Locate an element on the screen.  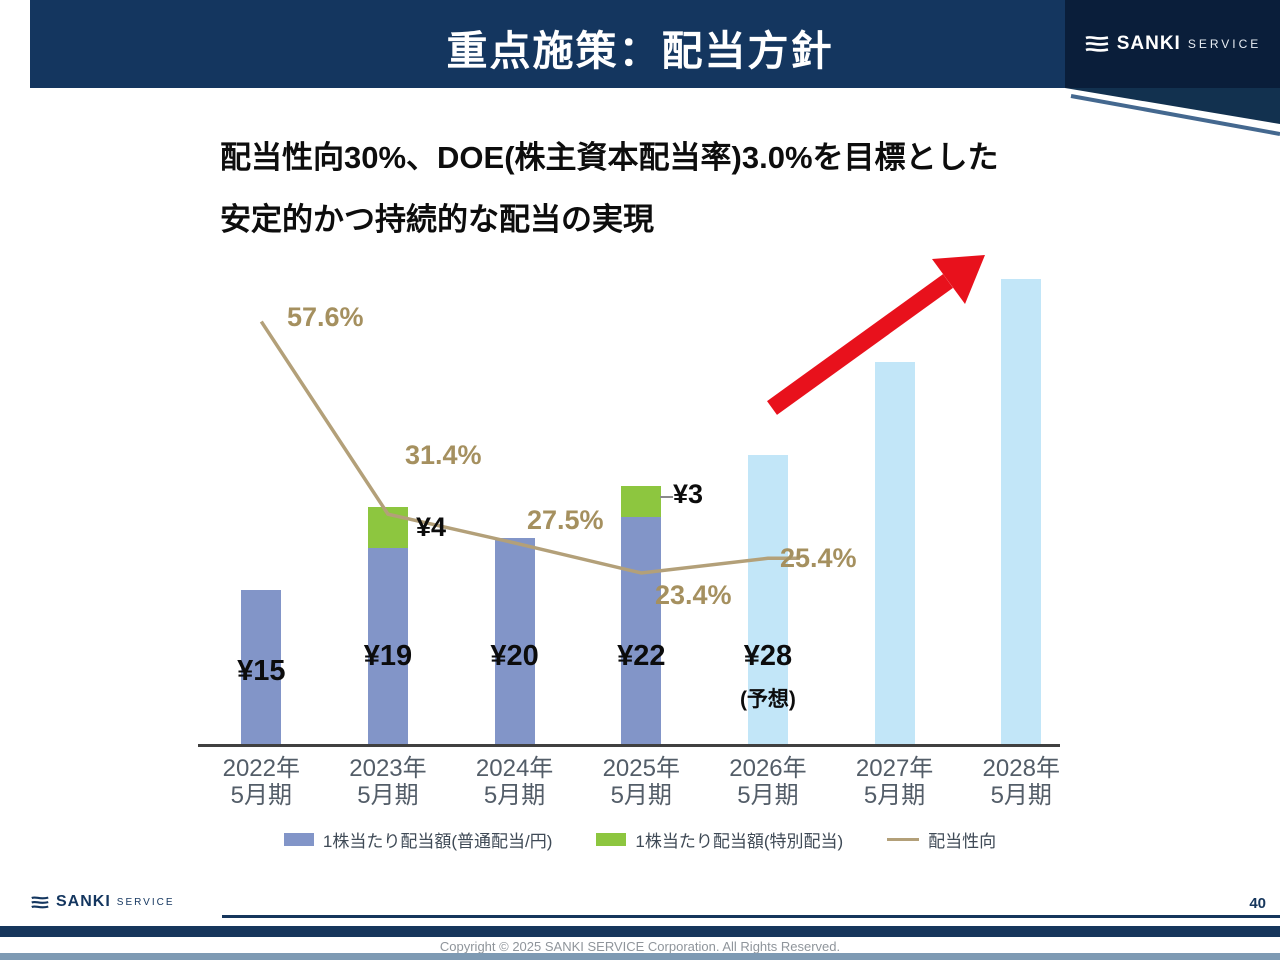
headline-line2: 安定的かつ持続的な配当の実現 is located at coordinates (437, 219).